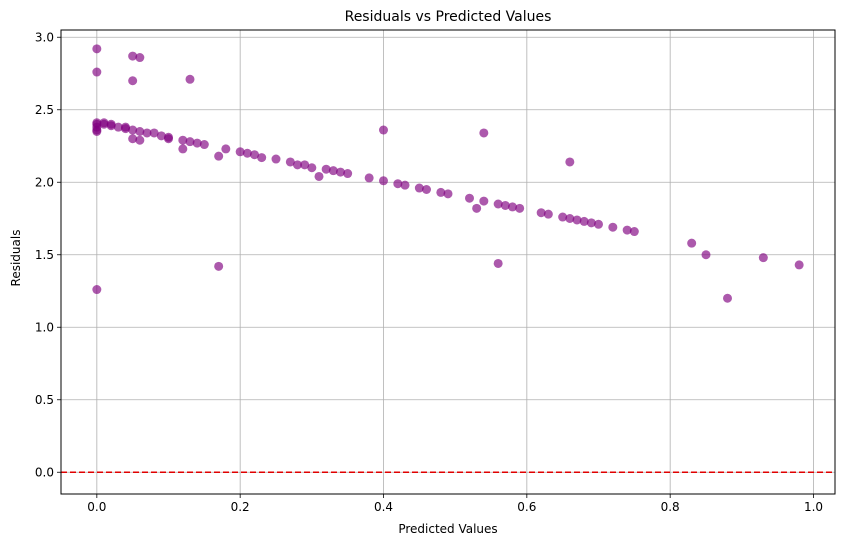  I want to click on x-tick-label: 0.4, so click(383, 507).